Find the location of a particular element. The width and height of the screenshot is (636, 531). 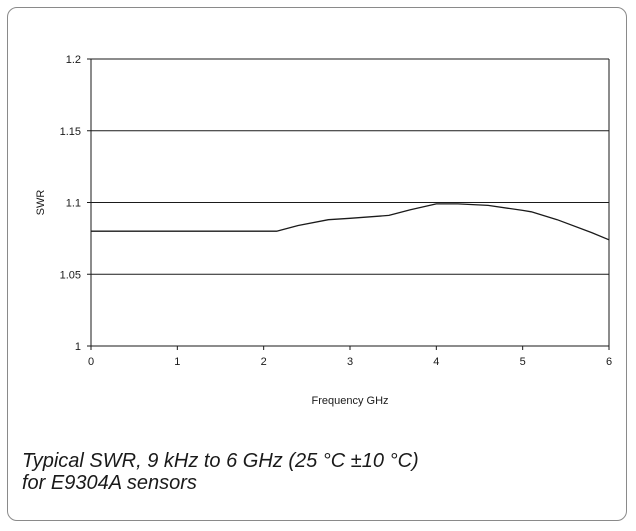

y-tick-label-1: 1.15 is located at coordinates (70, 132).